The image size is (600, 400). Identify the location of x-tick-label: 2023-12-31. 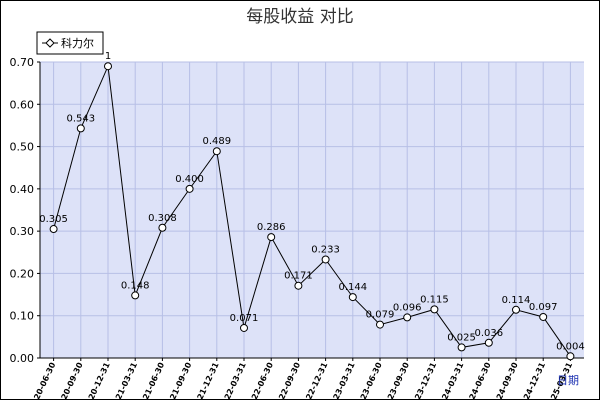
(423, 380).